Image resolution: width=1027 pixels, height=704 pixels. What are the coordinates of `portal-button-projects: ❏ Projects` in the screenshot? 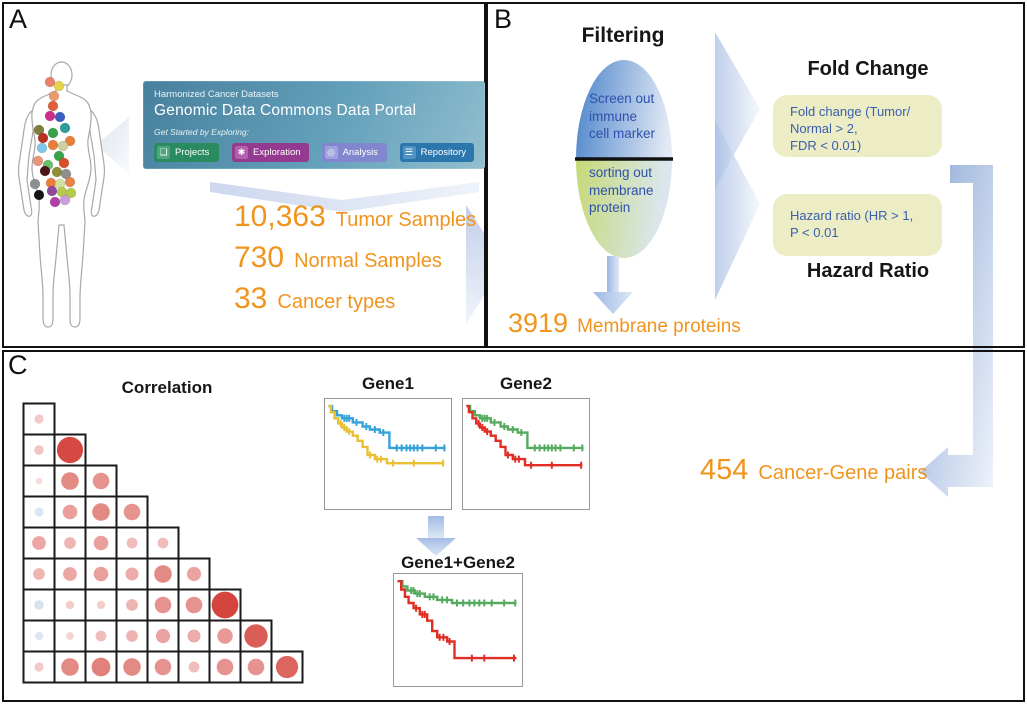 It's located at (187, 152).